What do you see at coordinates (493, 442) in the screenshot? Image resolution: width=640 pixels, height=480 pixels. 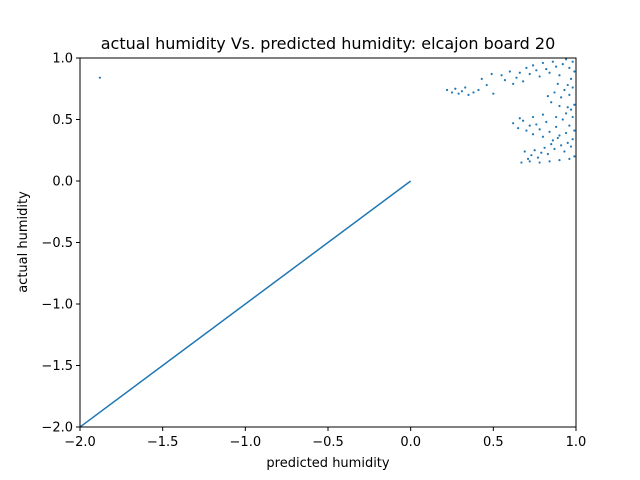 I see `x-tick-label: 0.5` at bounding box center [493, 442].